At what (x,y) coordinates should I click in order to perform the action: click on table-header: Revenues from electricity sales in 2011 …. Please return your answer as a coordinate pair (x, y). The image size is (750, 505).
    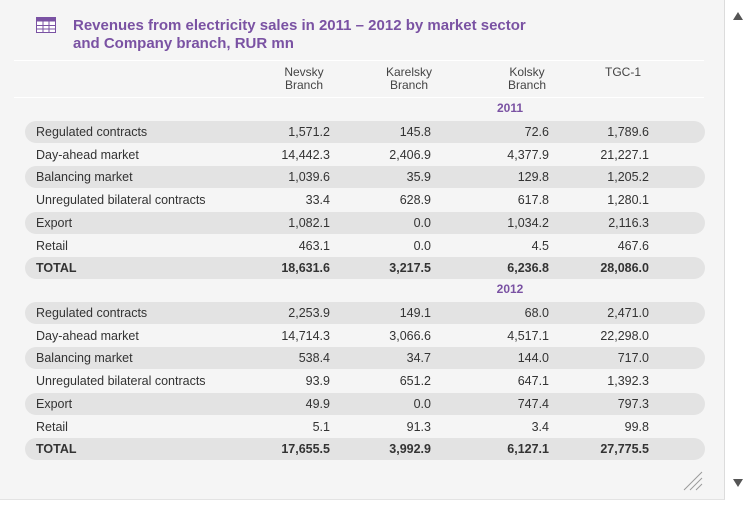
    Looking at the image, I should click on (376, 35).